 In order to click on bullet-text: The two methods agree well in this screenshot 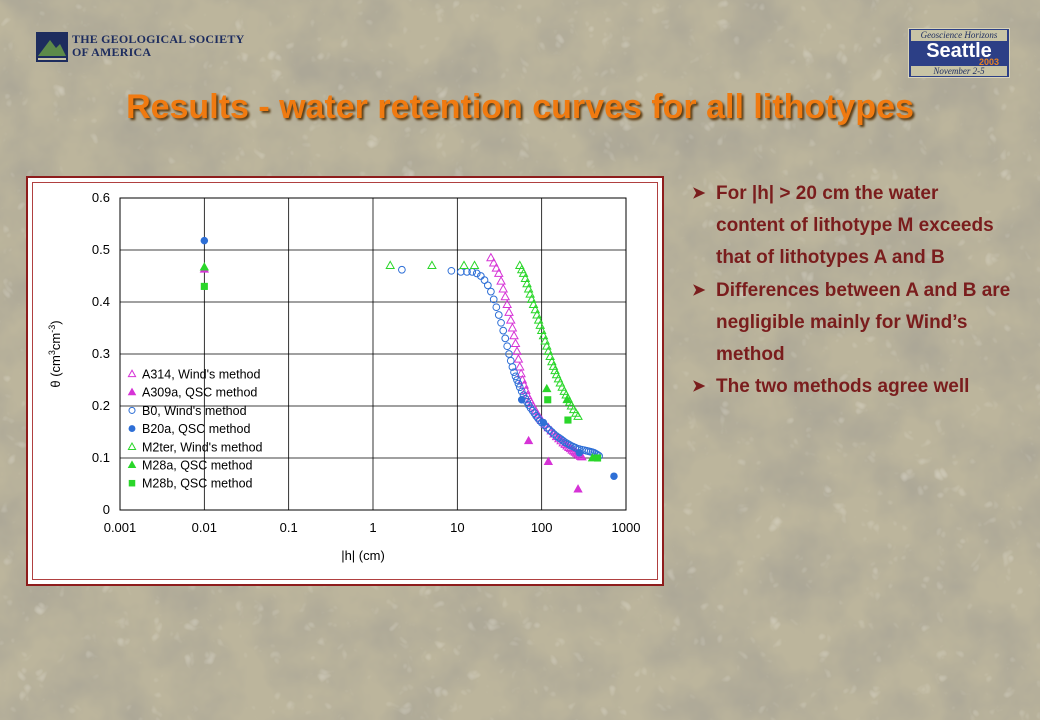, I will do `click(843, 387)`.